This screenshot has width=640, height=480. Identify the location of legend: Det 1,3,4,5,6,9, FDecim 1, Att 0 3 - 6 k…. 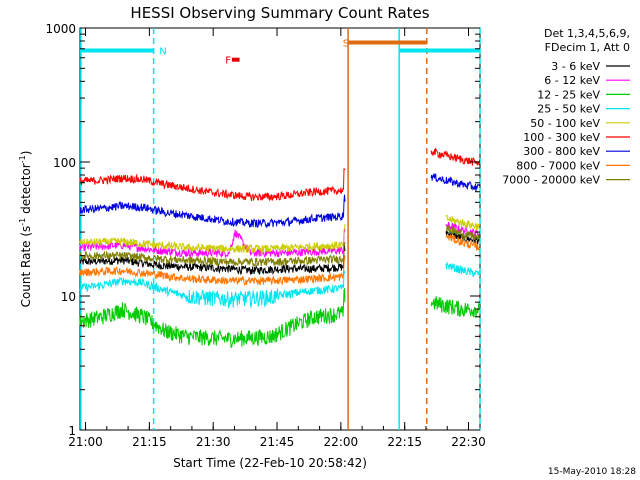
(566, 107).